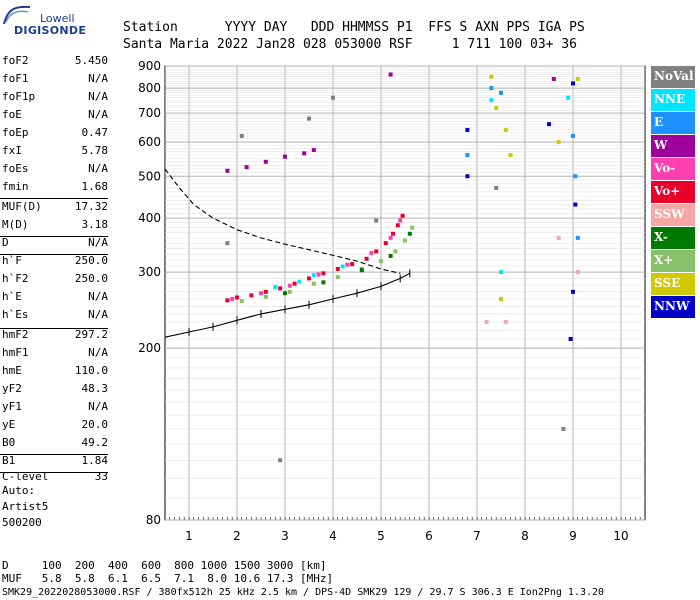 The width and height of the screenshot is (700, 600). Describe the element at coordinates (57, 18) in the screenshot. I see `logo-lowell: Lowell` at that location.